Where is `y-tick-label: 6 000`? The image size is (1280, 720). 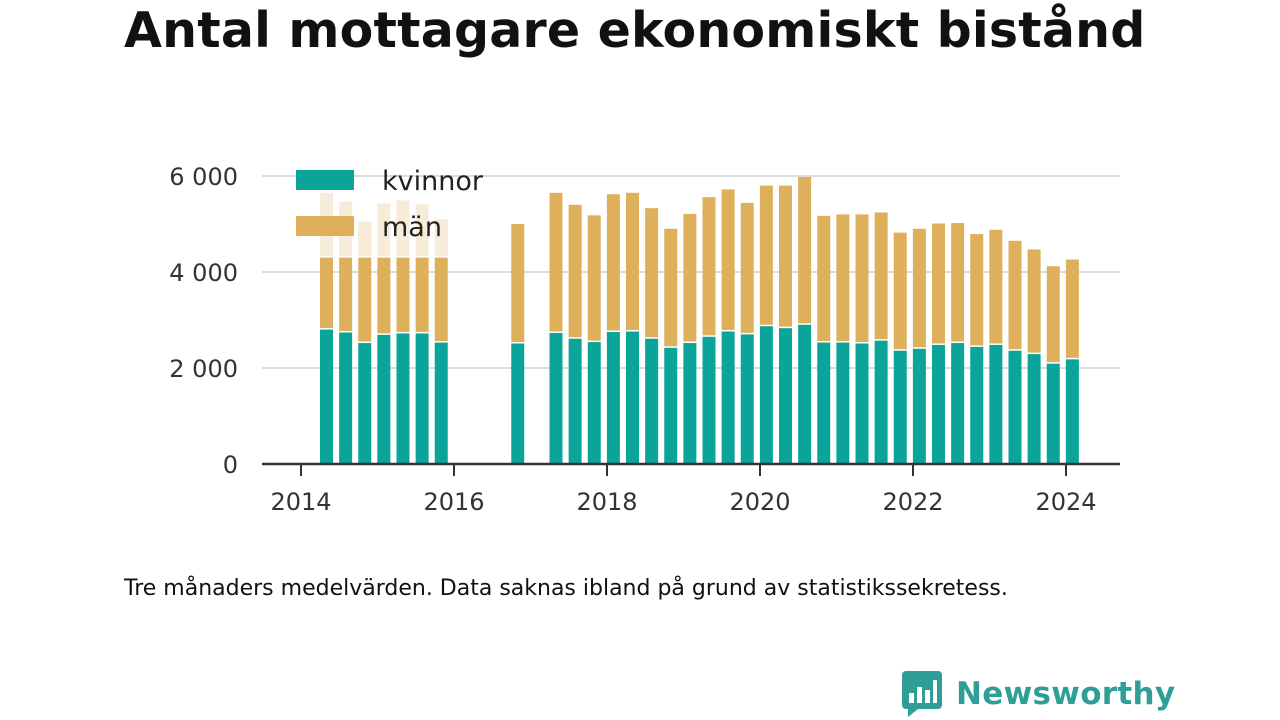 y-tick-label: 6 000 is located at coordinates (203, 177).